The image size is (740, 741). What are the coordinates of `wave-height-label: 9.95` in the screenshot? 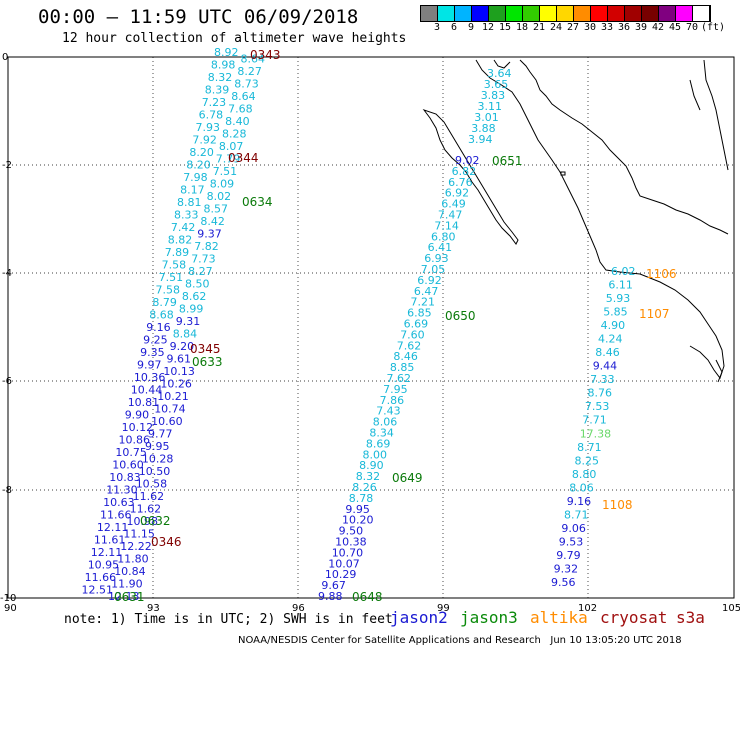 It's located at (357, 509).